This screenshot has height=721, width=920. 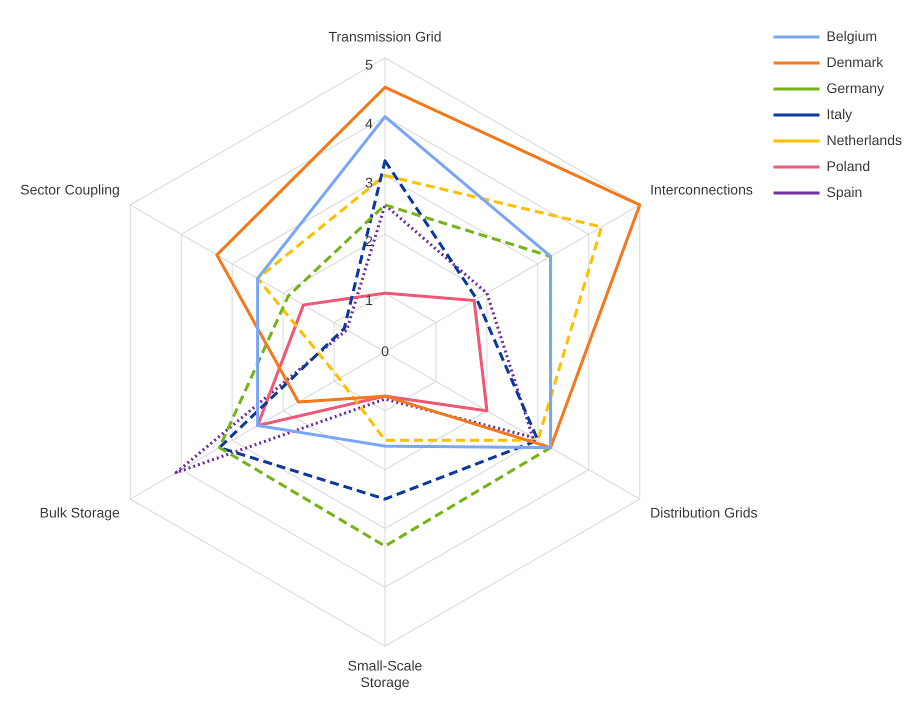 I want to click on spoke-label: Bulk Storage, so click(x=80, y=512).